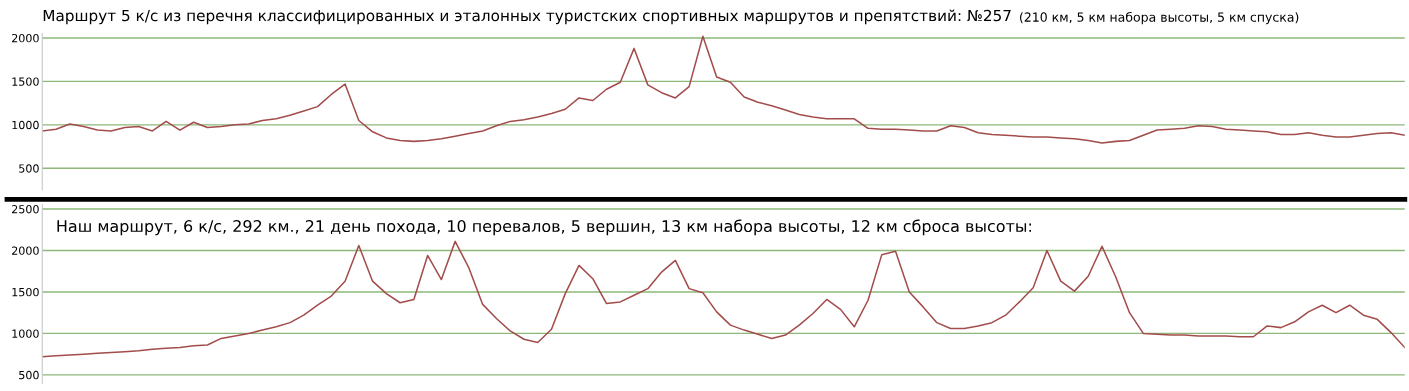  I want to click on text: Наш маршрут, 6 к/с, 292 км., 21 день похода, 10 перевалов, 5 вершин, 13 км набора высоты, 12 км сброса высоты:, so click(544, 227).